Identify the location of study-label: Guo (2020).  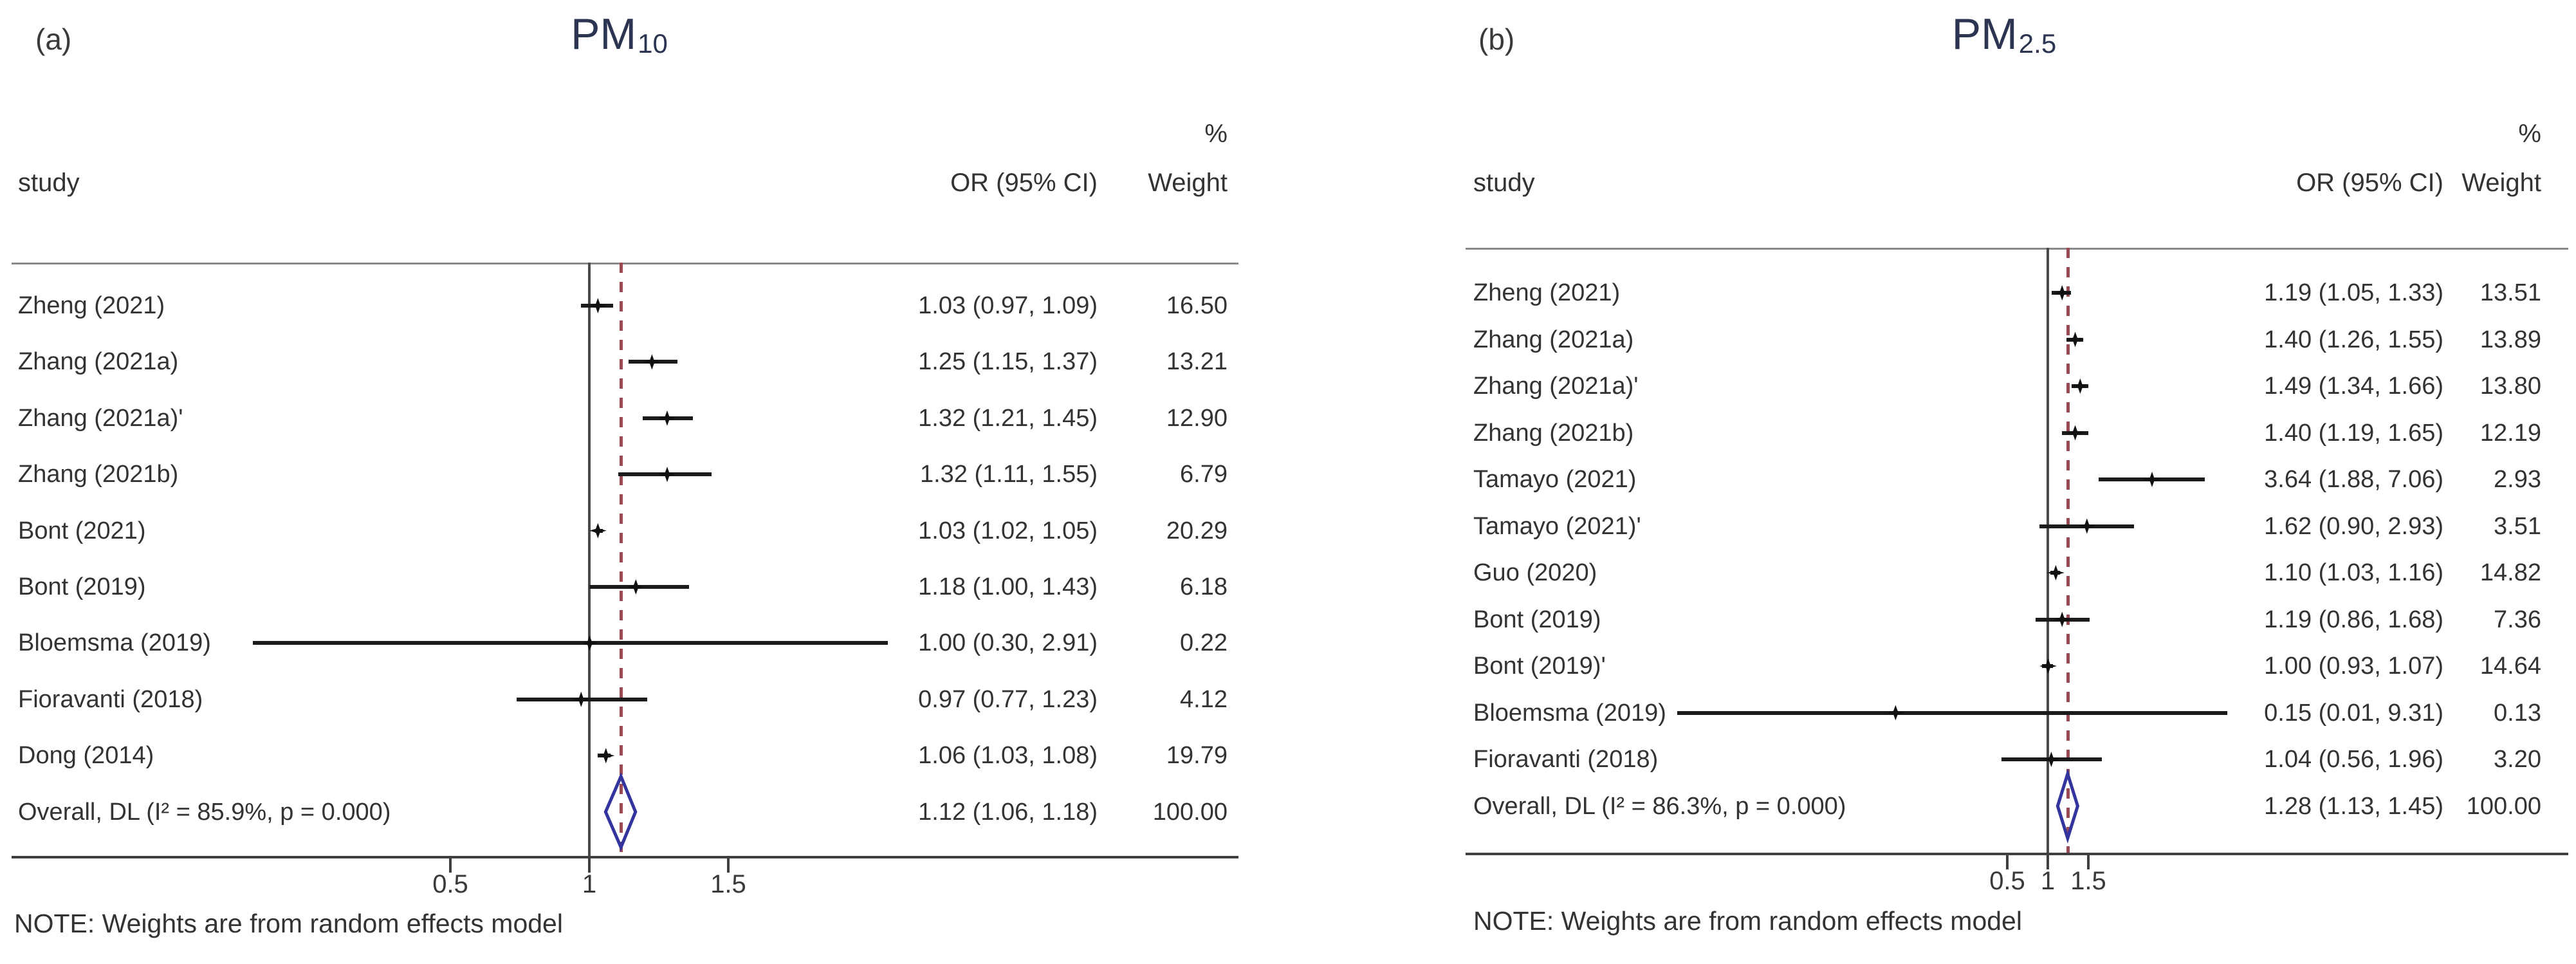
(1535, 572).